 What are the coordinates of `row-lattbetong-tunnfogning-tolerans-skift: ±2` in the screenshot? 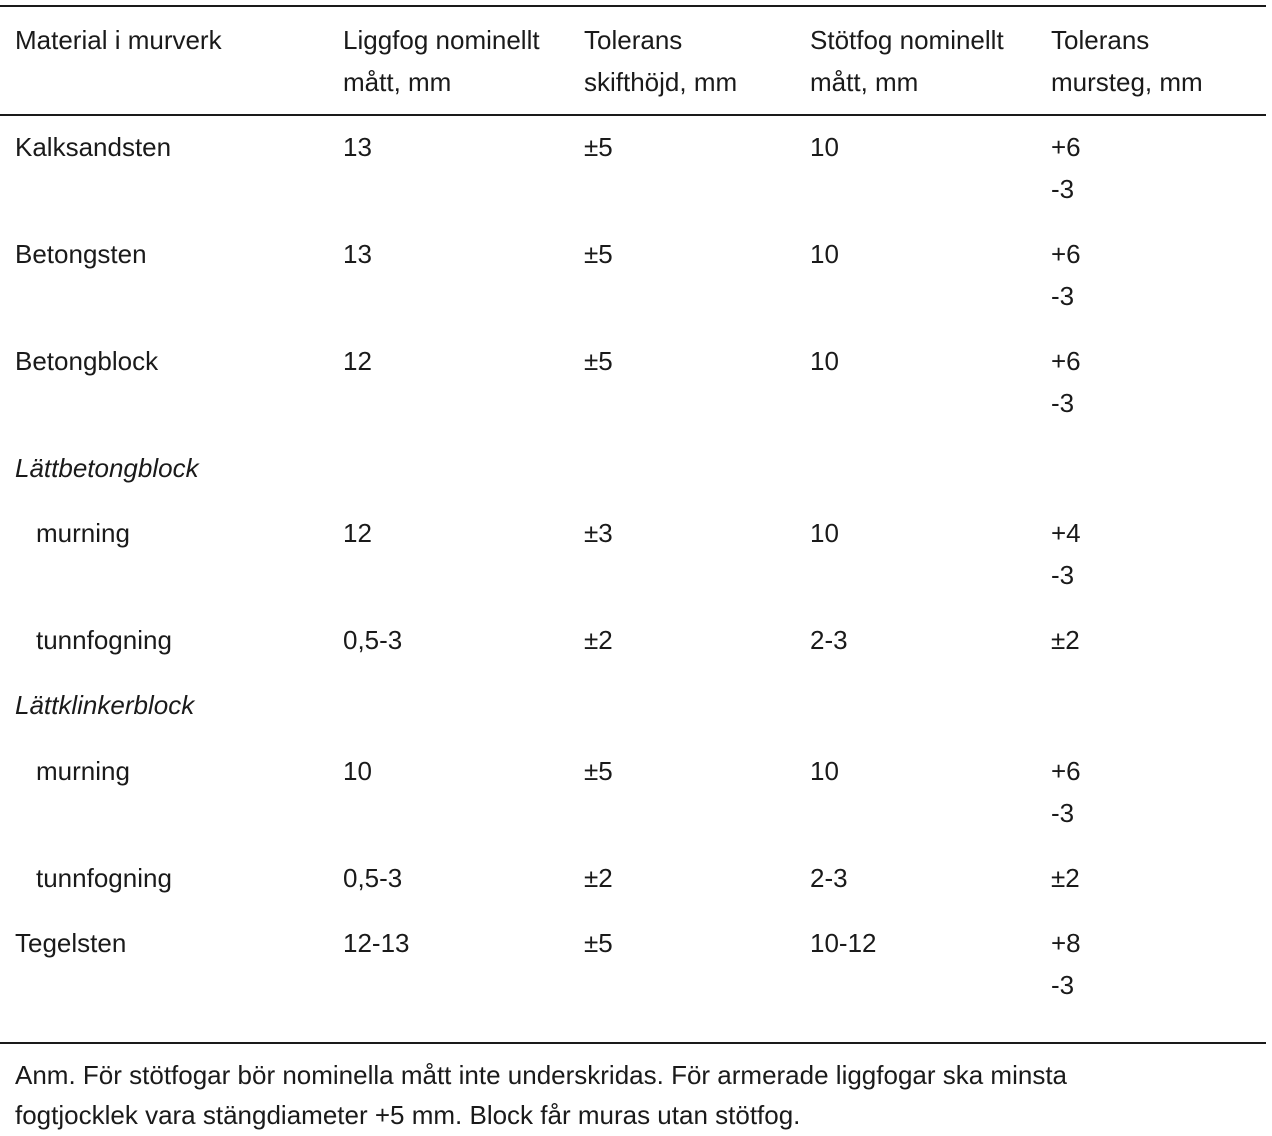 It's located at (598, 640).